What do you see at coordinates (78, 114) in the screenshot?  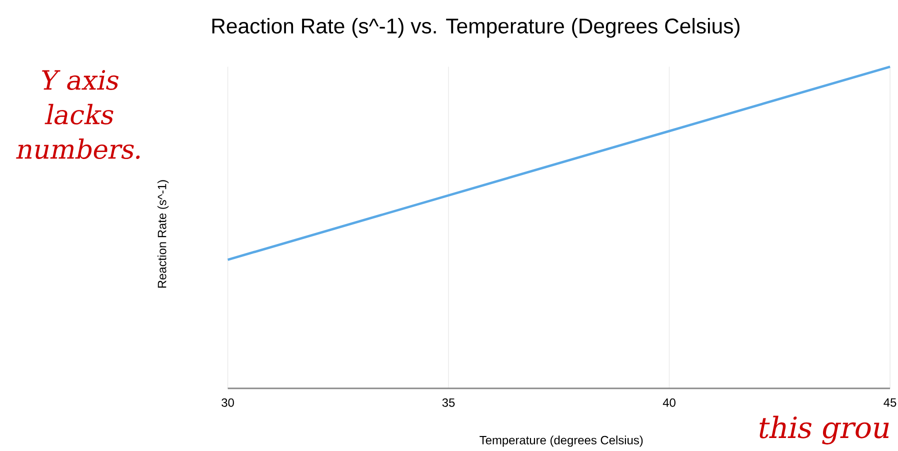 I see `text: Y axis lacks numbers.` at bounding box center [78, 114].